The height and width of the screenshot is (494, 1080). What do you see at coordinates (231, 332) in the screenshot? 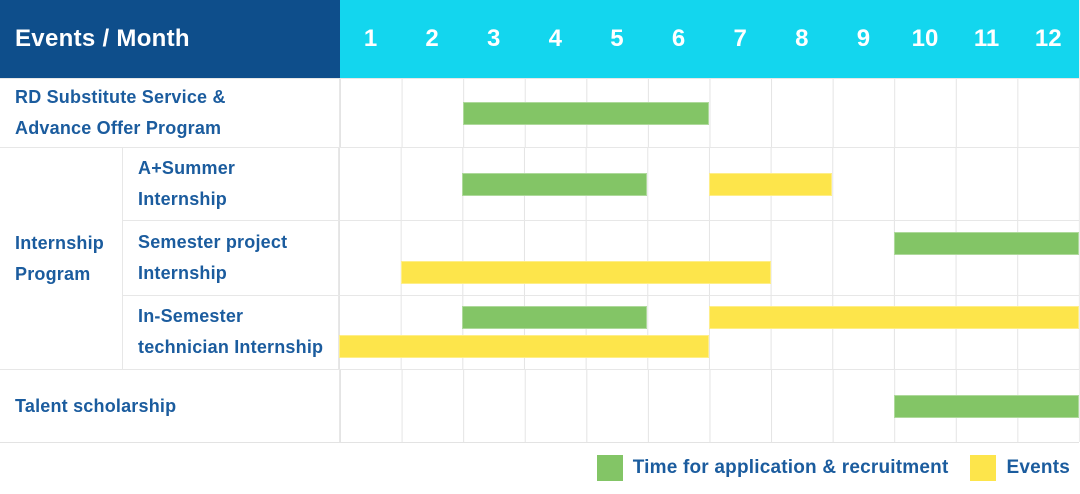
I see `row-label-in-semester-technician-internship: In-Semester technician Internship` at bounding box center [231, 332].